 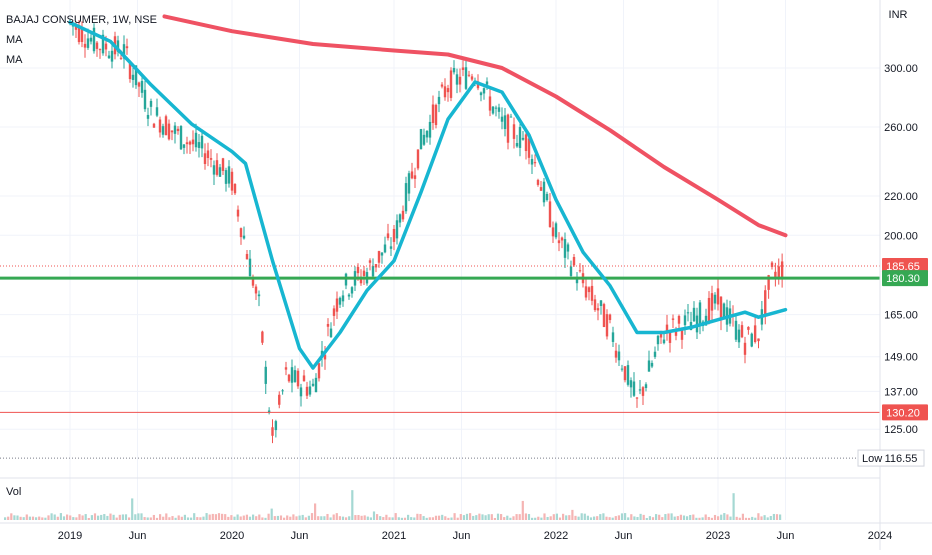 I want to click on low-badge-value: 116.55, so click(x=901, y=459).